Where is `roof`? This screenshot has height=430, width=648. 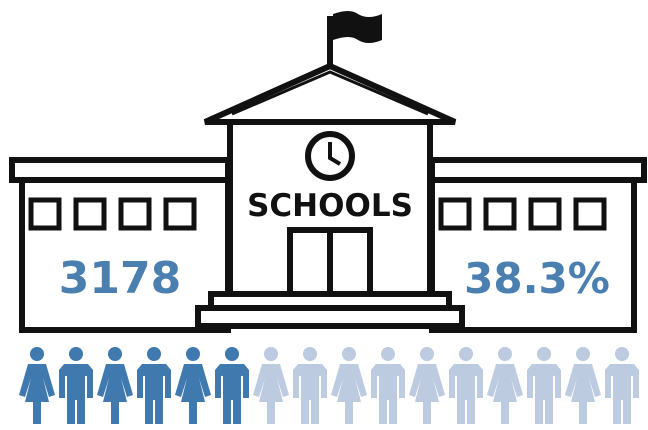 roof is located at coordinates (330, 93).